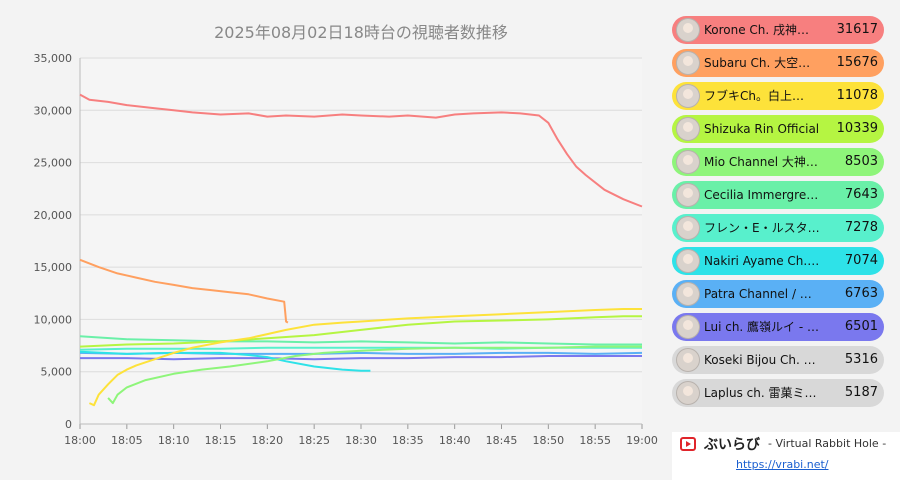  What do you see at coordinates (408, 440) in the screenshot?
I see `x-tick-label: 18:35` at bounding box center [408, 440].